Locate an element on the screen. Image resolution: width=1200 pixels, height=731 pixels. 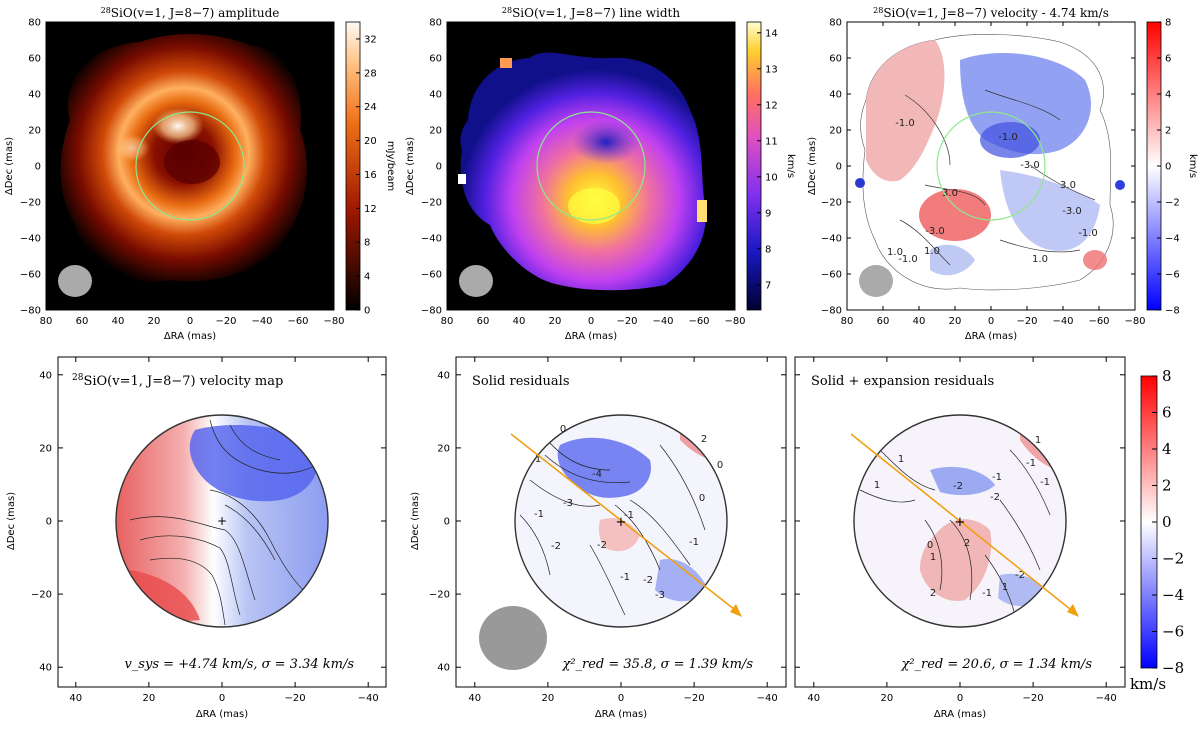
contour-label: -3 is located at coordinates (660, 595).